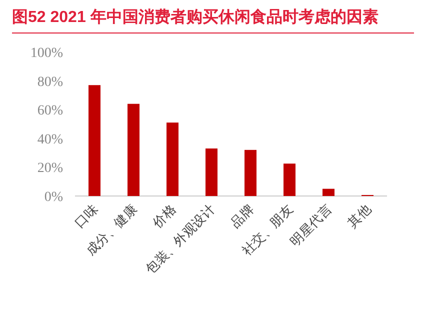 Image resolution: width=426 pixels, height=332 pixels. What do you see at coordinates (86, 216) in the screenshot?
I see `x-tick-label: 口味` at bounding box center [86, 216].